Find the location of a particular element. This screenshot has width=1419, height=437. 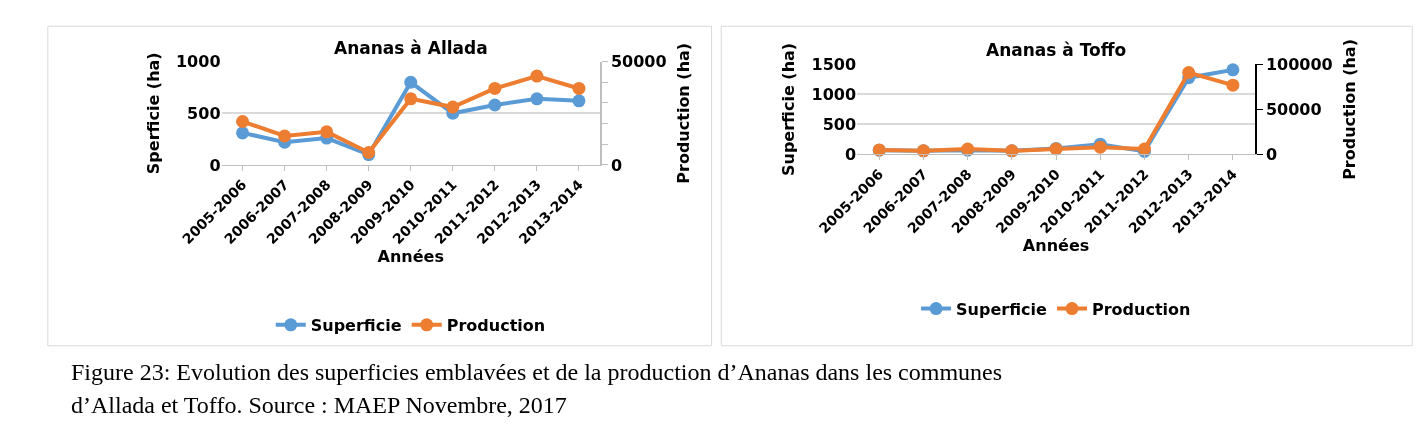

caption: Figure 23: Evolution des superficies emblavées et de la production d’Ananas dans les communes is located at coordinates (537, 372).